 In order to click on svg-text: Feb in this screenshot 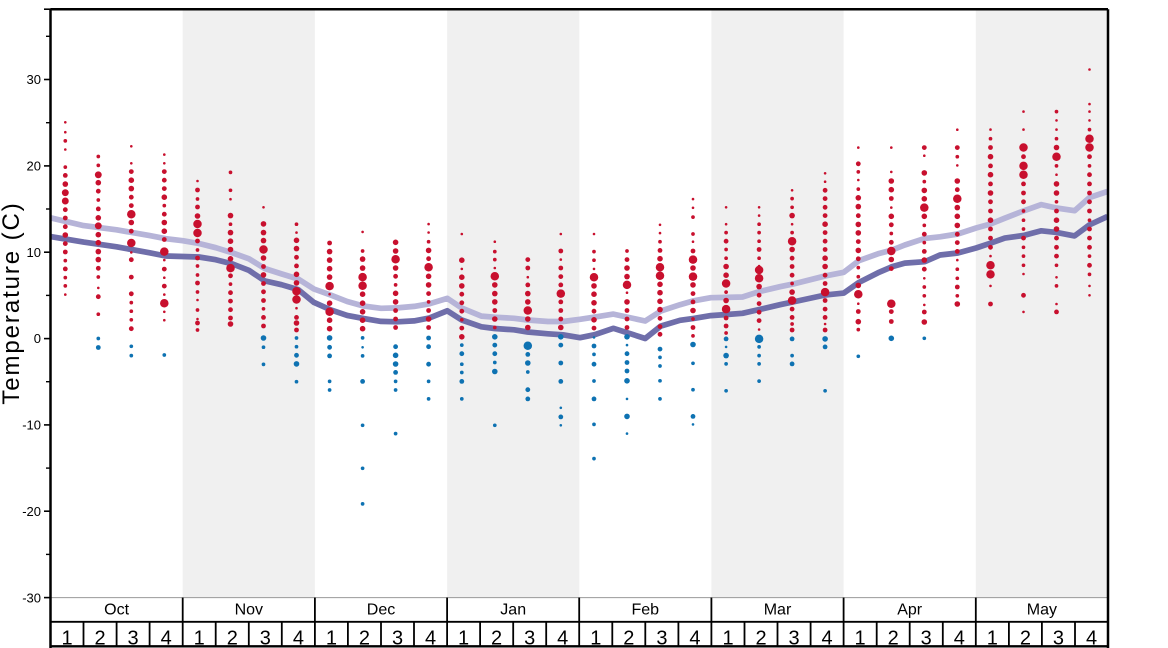, I will do `click(646, 610)`.